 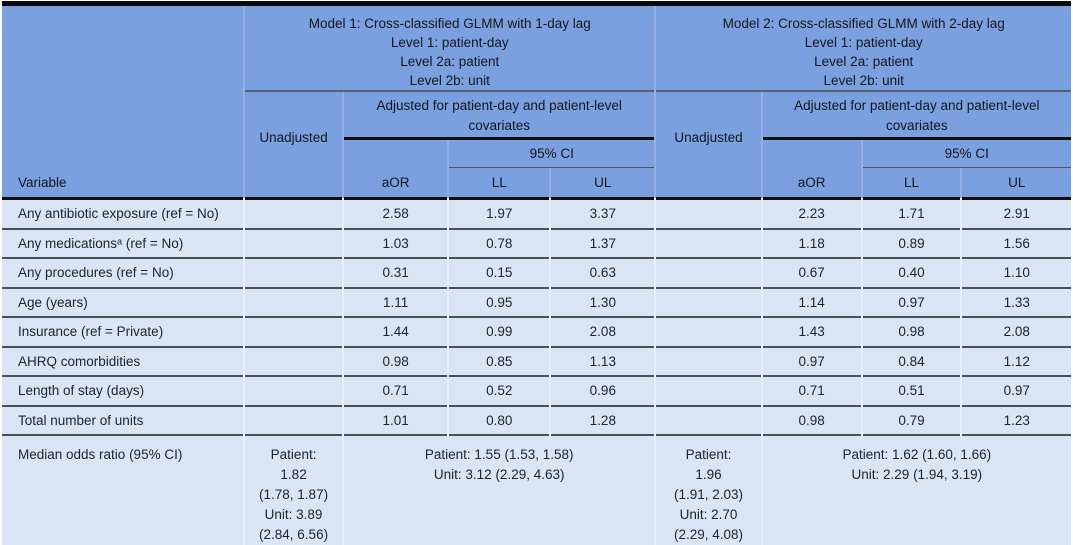 I want to click on ul-m2-cell: 2.08, so click(x=1016, y=333).